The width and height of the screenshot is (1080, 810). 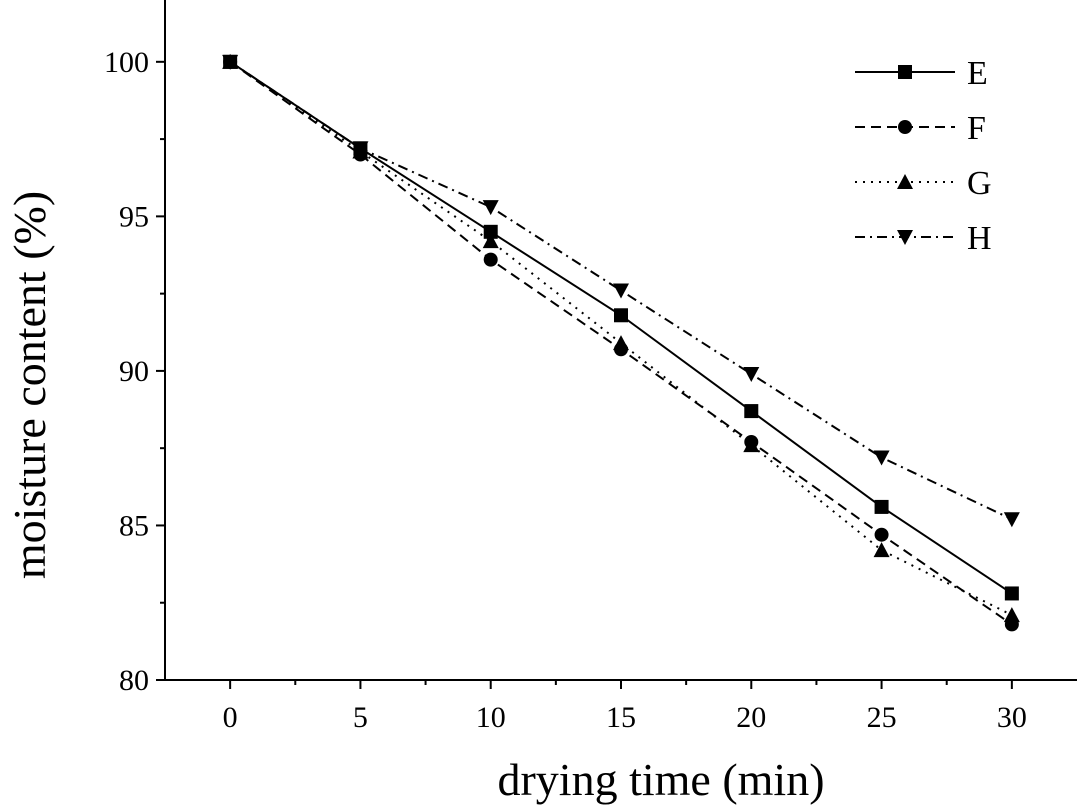 I want to click on x-axis-title: drying time (min), so click(x=660, y=779).